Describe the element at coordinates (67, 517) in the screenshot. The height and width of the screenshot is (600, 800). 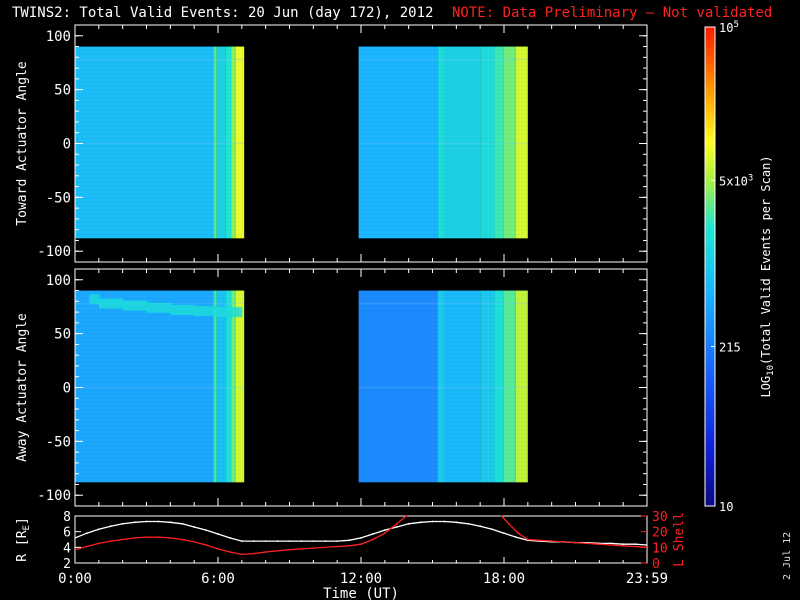
I see `orbit-ytick-left-label: 8` at that location.